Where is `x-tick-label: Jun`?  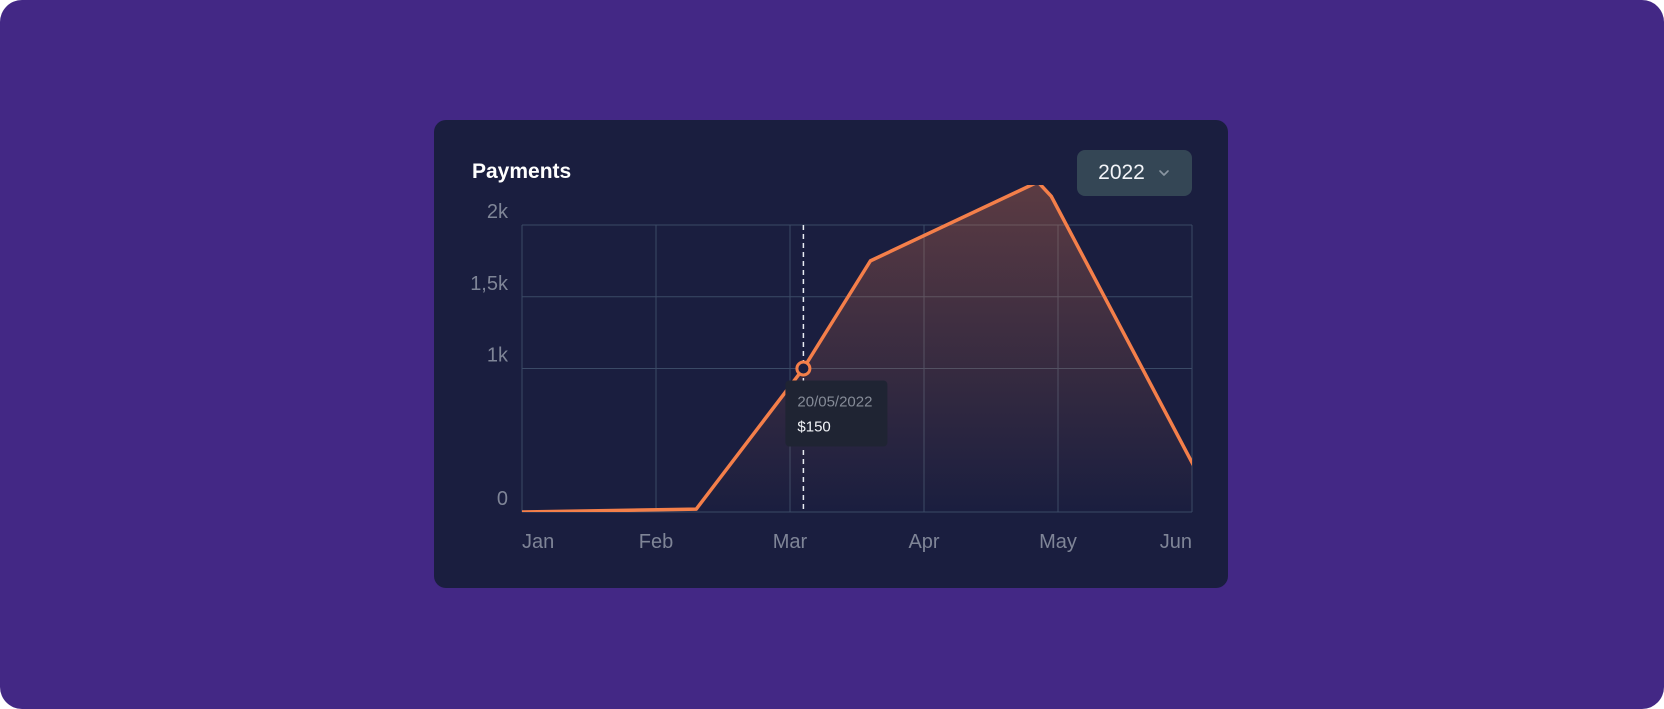 x-tick-label: Jun is located at coordinates (1176, 542).